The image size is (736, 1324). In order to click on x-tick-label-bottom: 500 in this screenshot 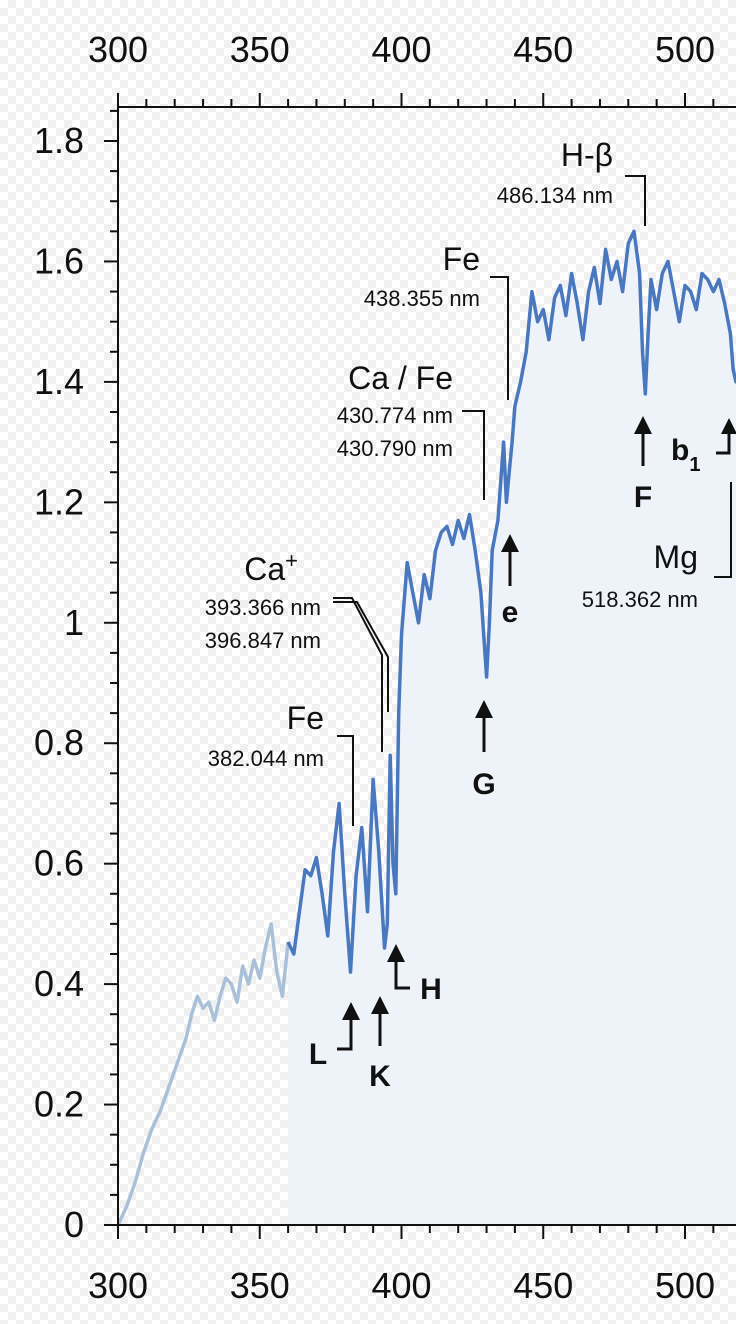, I will do `click(685, 1285)`.